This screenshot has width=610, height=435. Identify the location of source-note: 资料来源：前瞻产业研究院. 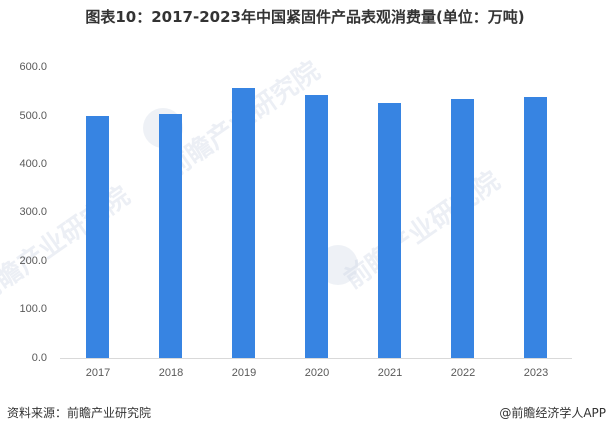
(79, 413).